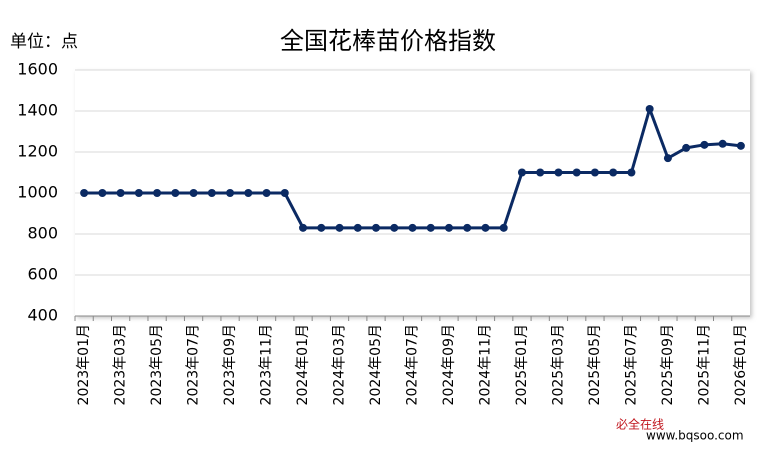 The height and width of the screenshot is (449, 776). I want to click on y-tick-label: 1200, so click(37, 151).